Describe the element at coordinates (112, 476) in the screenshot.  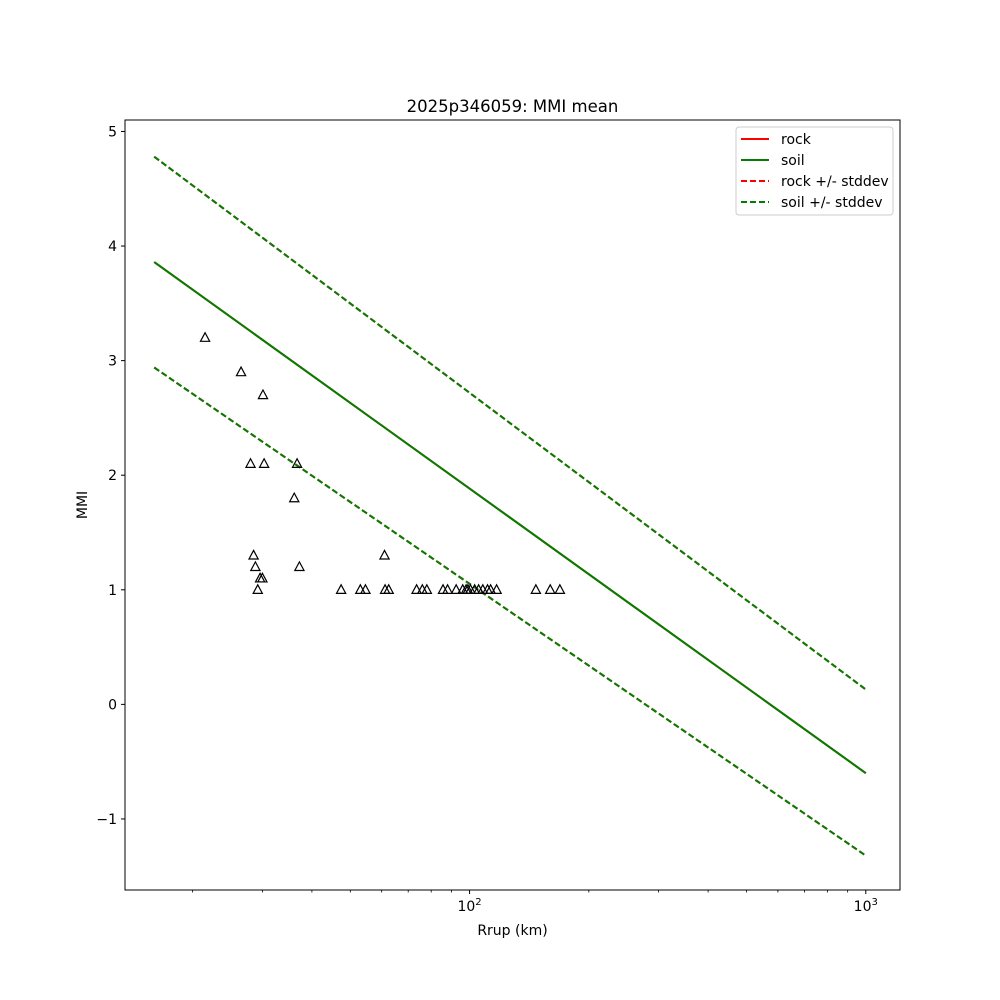
I see `y-tick-label: 2` at that location.